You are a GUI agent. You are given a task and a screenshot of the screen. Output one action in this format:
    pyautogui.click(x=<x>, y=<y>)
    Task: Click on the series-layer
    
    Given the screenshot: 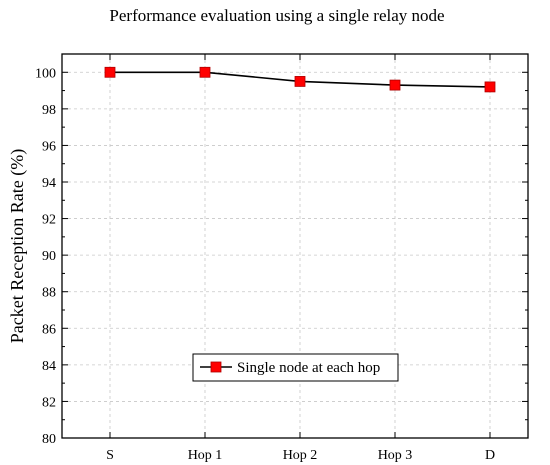 What is the action you would take?
    pyautogui.click(x=300, y=79)
    